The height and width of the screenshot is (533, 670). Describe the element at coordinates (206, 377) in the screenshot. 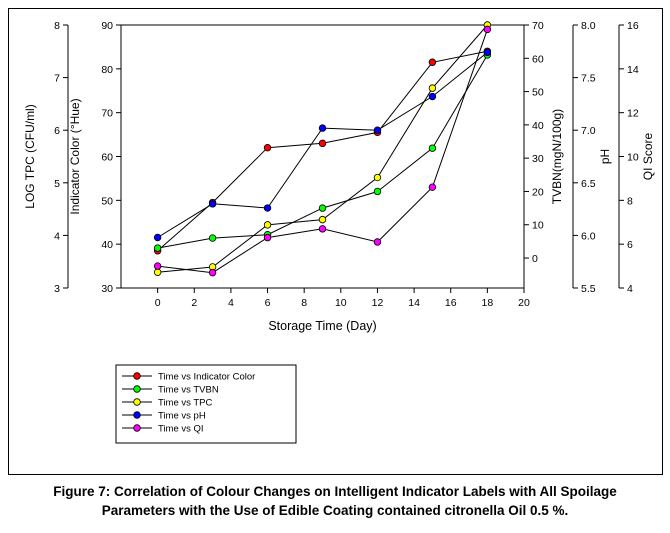

I see `legend-label: Time vs Indicator Color` at that location.